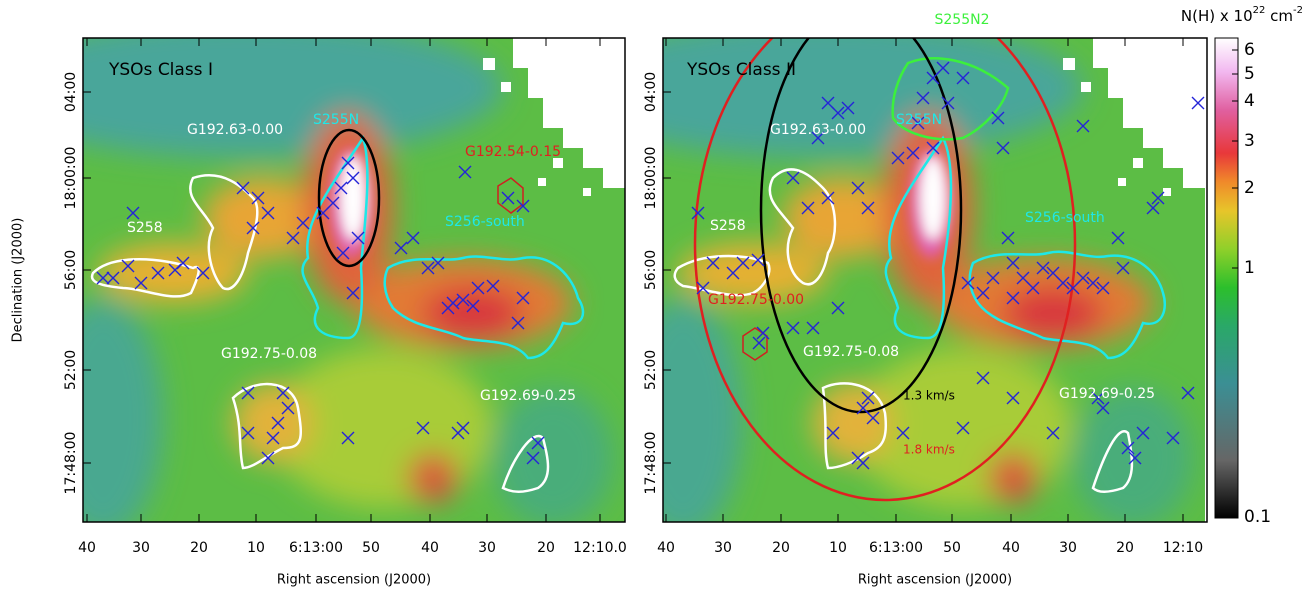 The image size is (1303, 593). What do you see at coordinates (935, 580) in the screenshot?
I see `x-axis-label: Right ascension (J2000)` at bounding box center [935, 580].